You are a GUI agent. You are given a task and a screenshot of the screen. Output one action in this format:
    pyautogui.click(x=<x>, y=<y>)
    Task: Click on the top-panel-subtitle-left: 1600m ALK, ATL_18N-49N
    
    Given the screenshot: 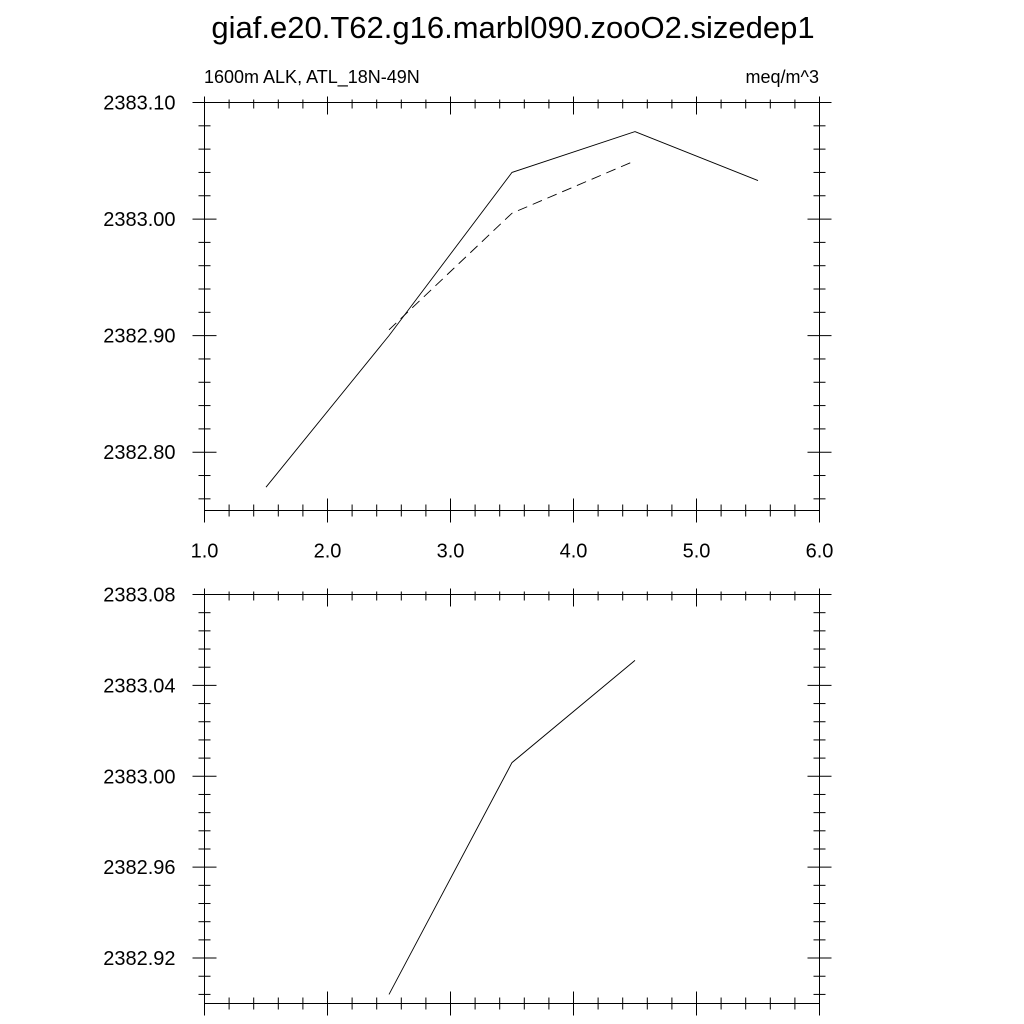 What is the action you would take?
    pyautogui.click(x=312, y=77)
    